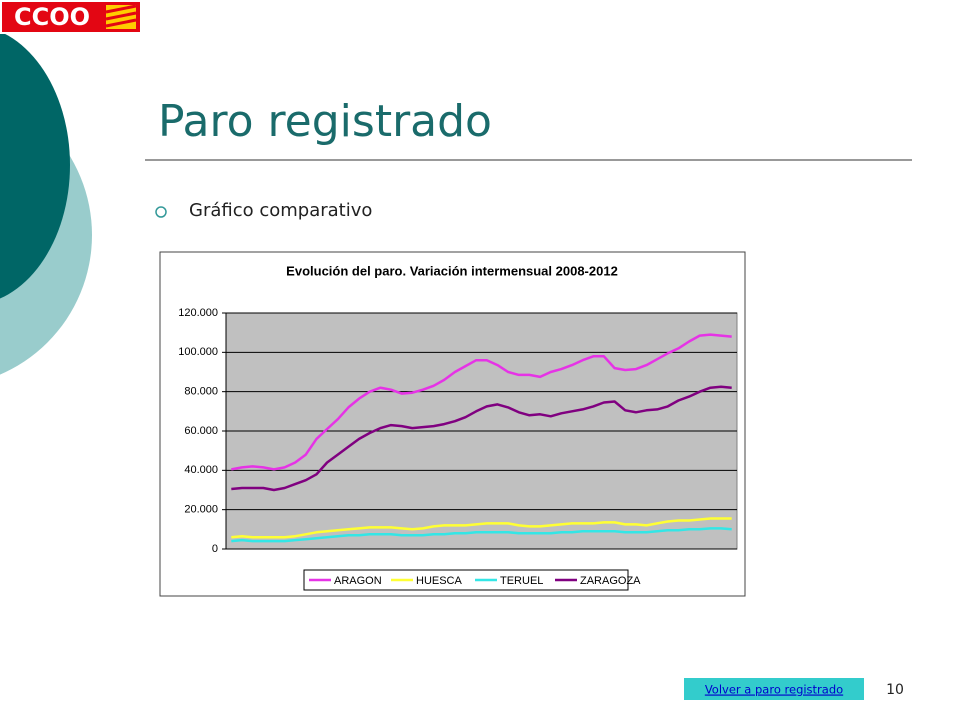 The width and height of the screenshot is (960, 720). I want to click on link-bg, so click(774, 689).